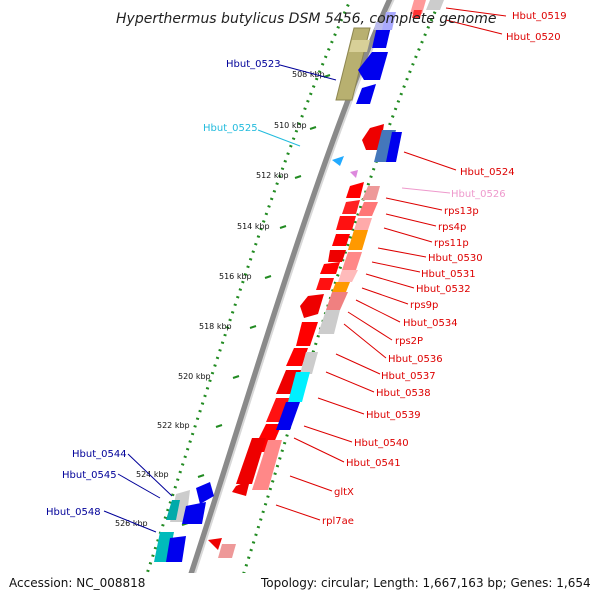 The height and width of the screenshot is (600, 600). I want to click on gene-label: rps4p, so click(452, 227).